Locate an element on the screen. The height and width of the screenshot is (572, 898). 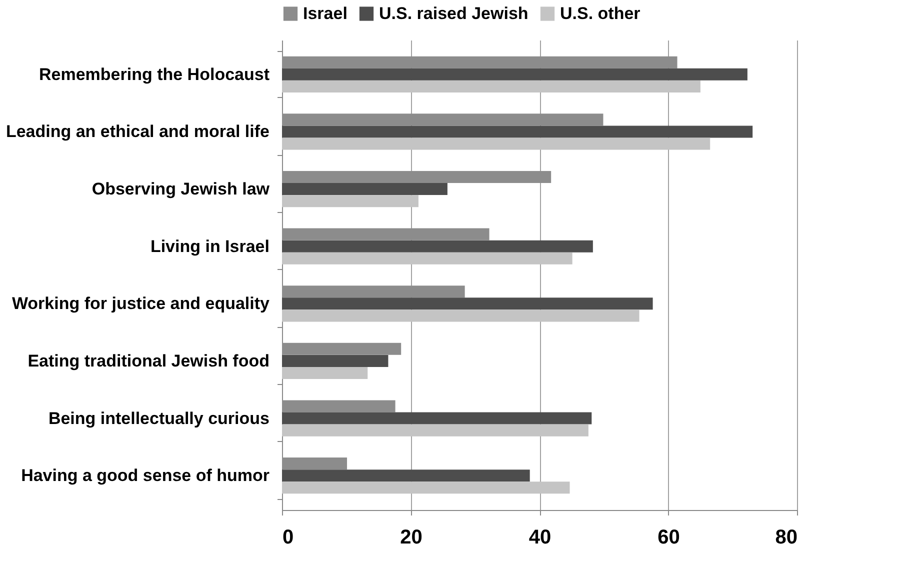
y-tick-label: Being intellectually curious is located at coordinates (159, 418).